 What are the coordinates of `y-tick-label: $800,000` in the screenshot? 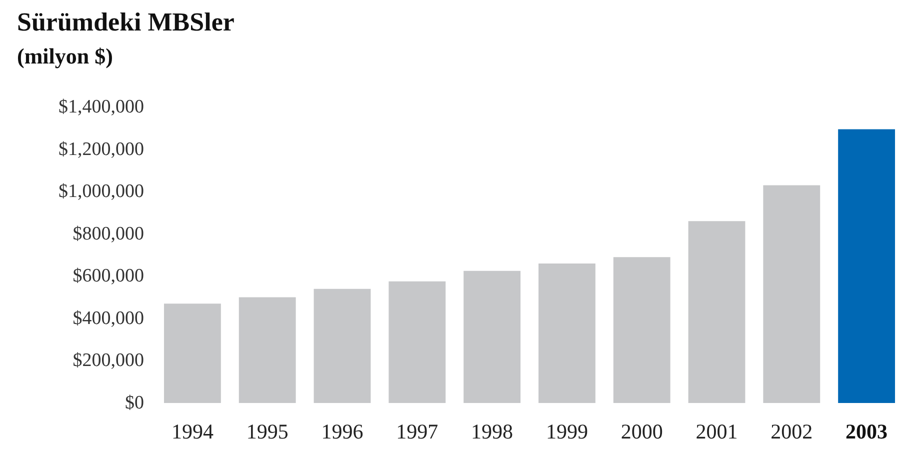 It's located at (108, 233).